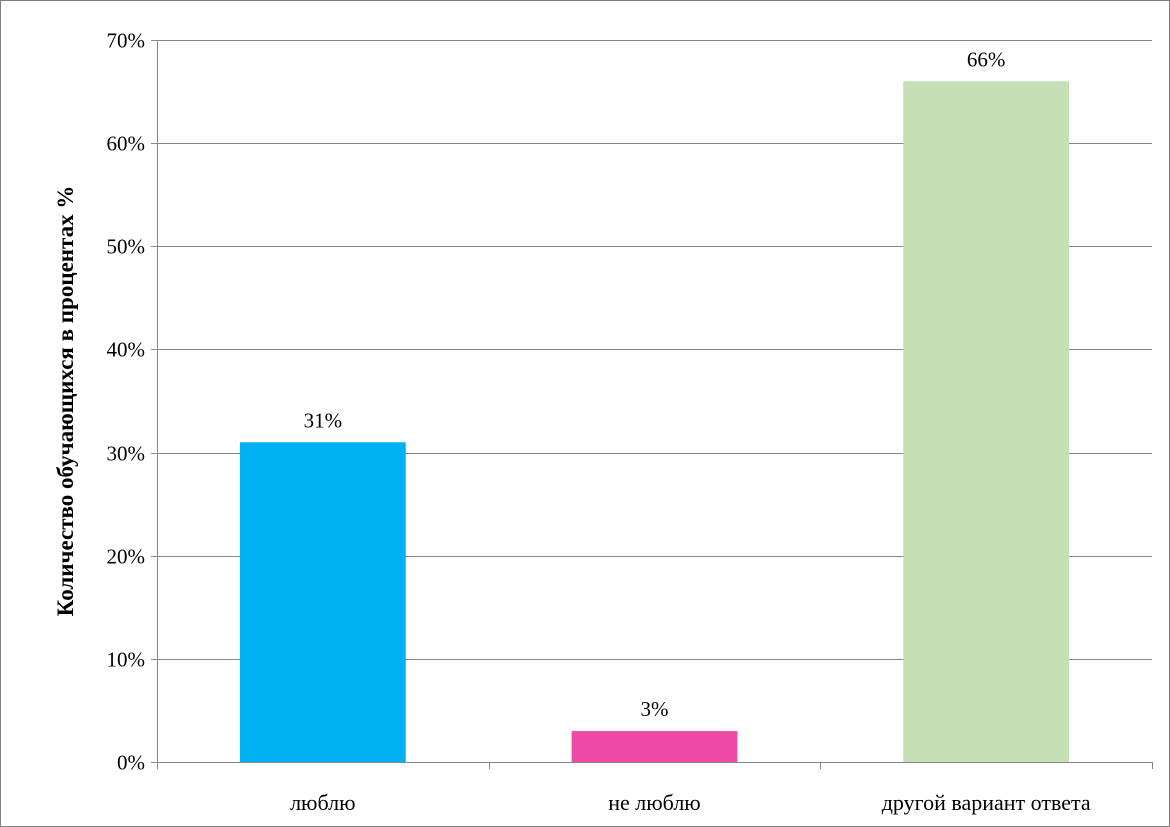 The height and width of the screenshot is (827, 1170). Describe the element at coordinates (126, 557) in the screenshot. I see `y-tick-label: 20%` at that location.